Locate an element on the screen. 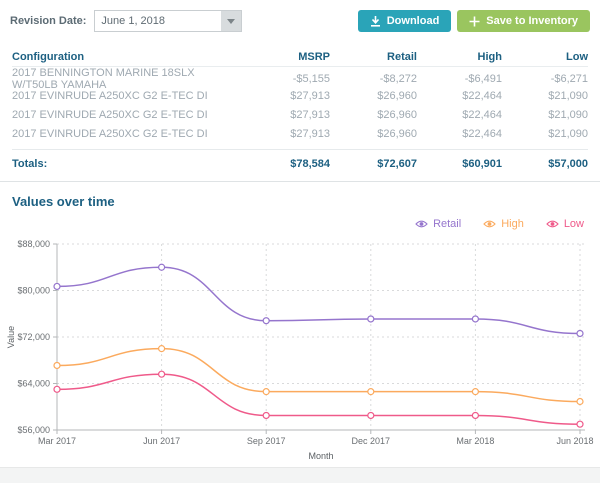  legend-label: Low is located at coordinates (573, 224).